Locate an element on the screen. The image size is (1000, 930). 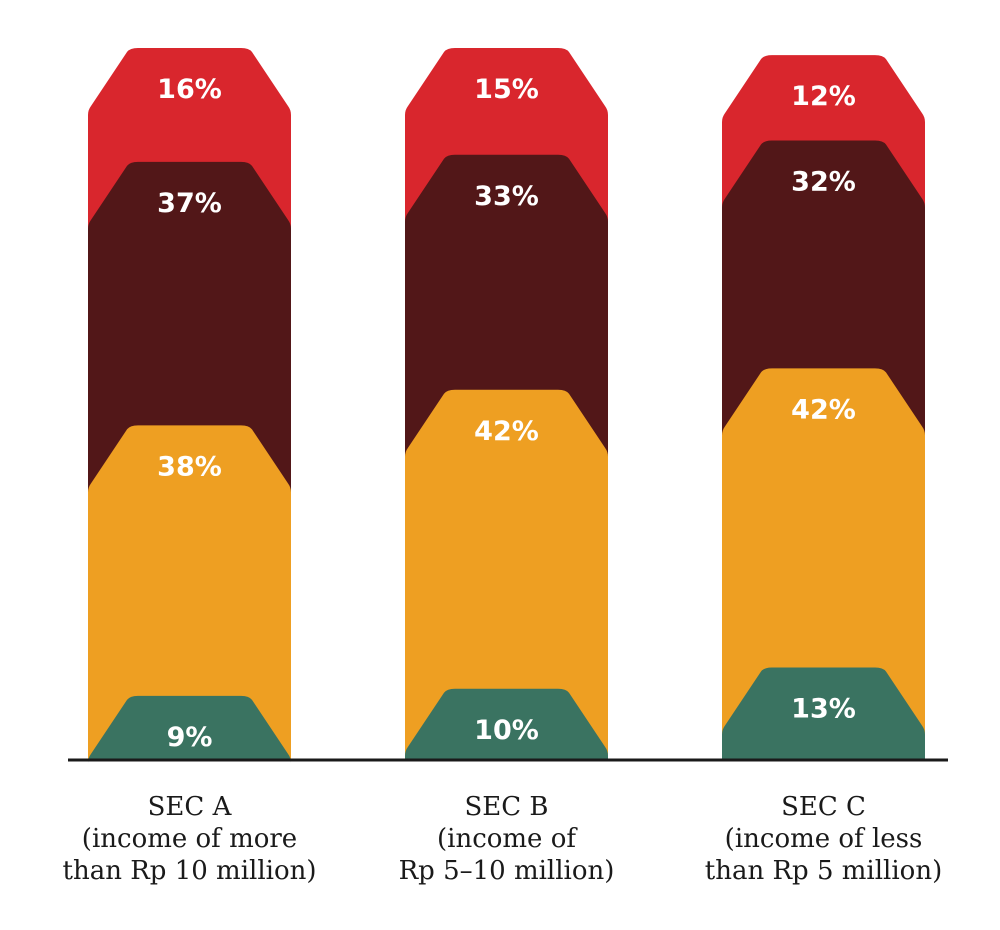
data-label-sec-c-series-3: 32% is located at coordinates (823, 182).